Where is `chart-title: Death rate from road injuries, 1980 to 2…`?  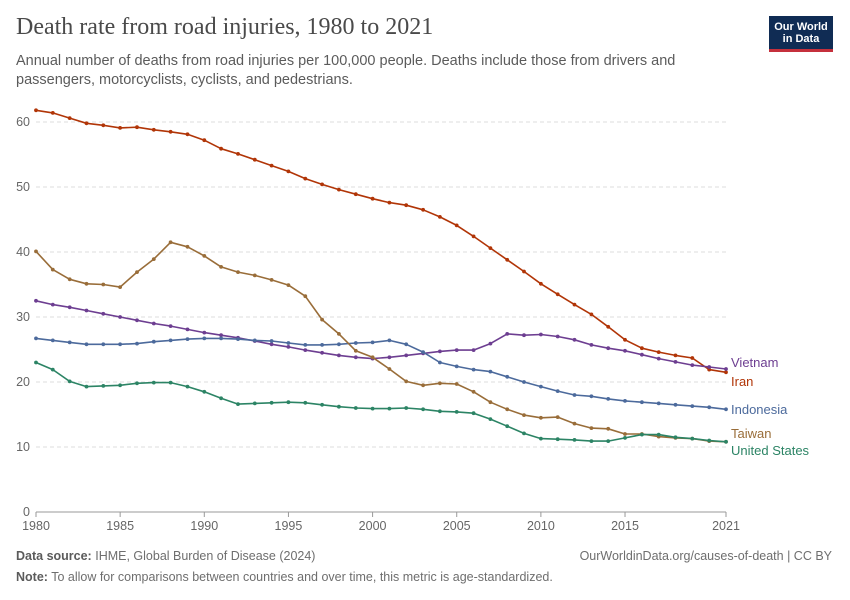
chart-title: Death rate from road injuries, 1980 to 2… is located at coordinates (225, 27).